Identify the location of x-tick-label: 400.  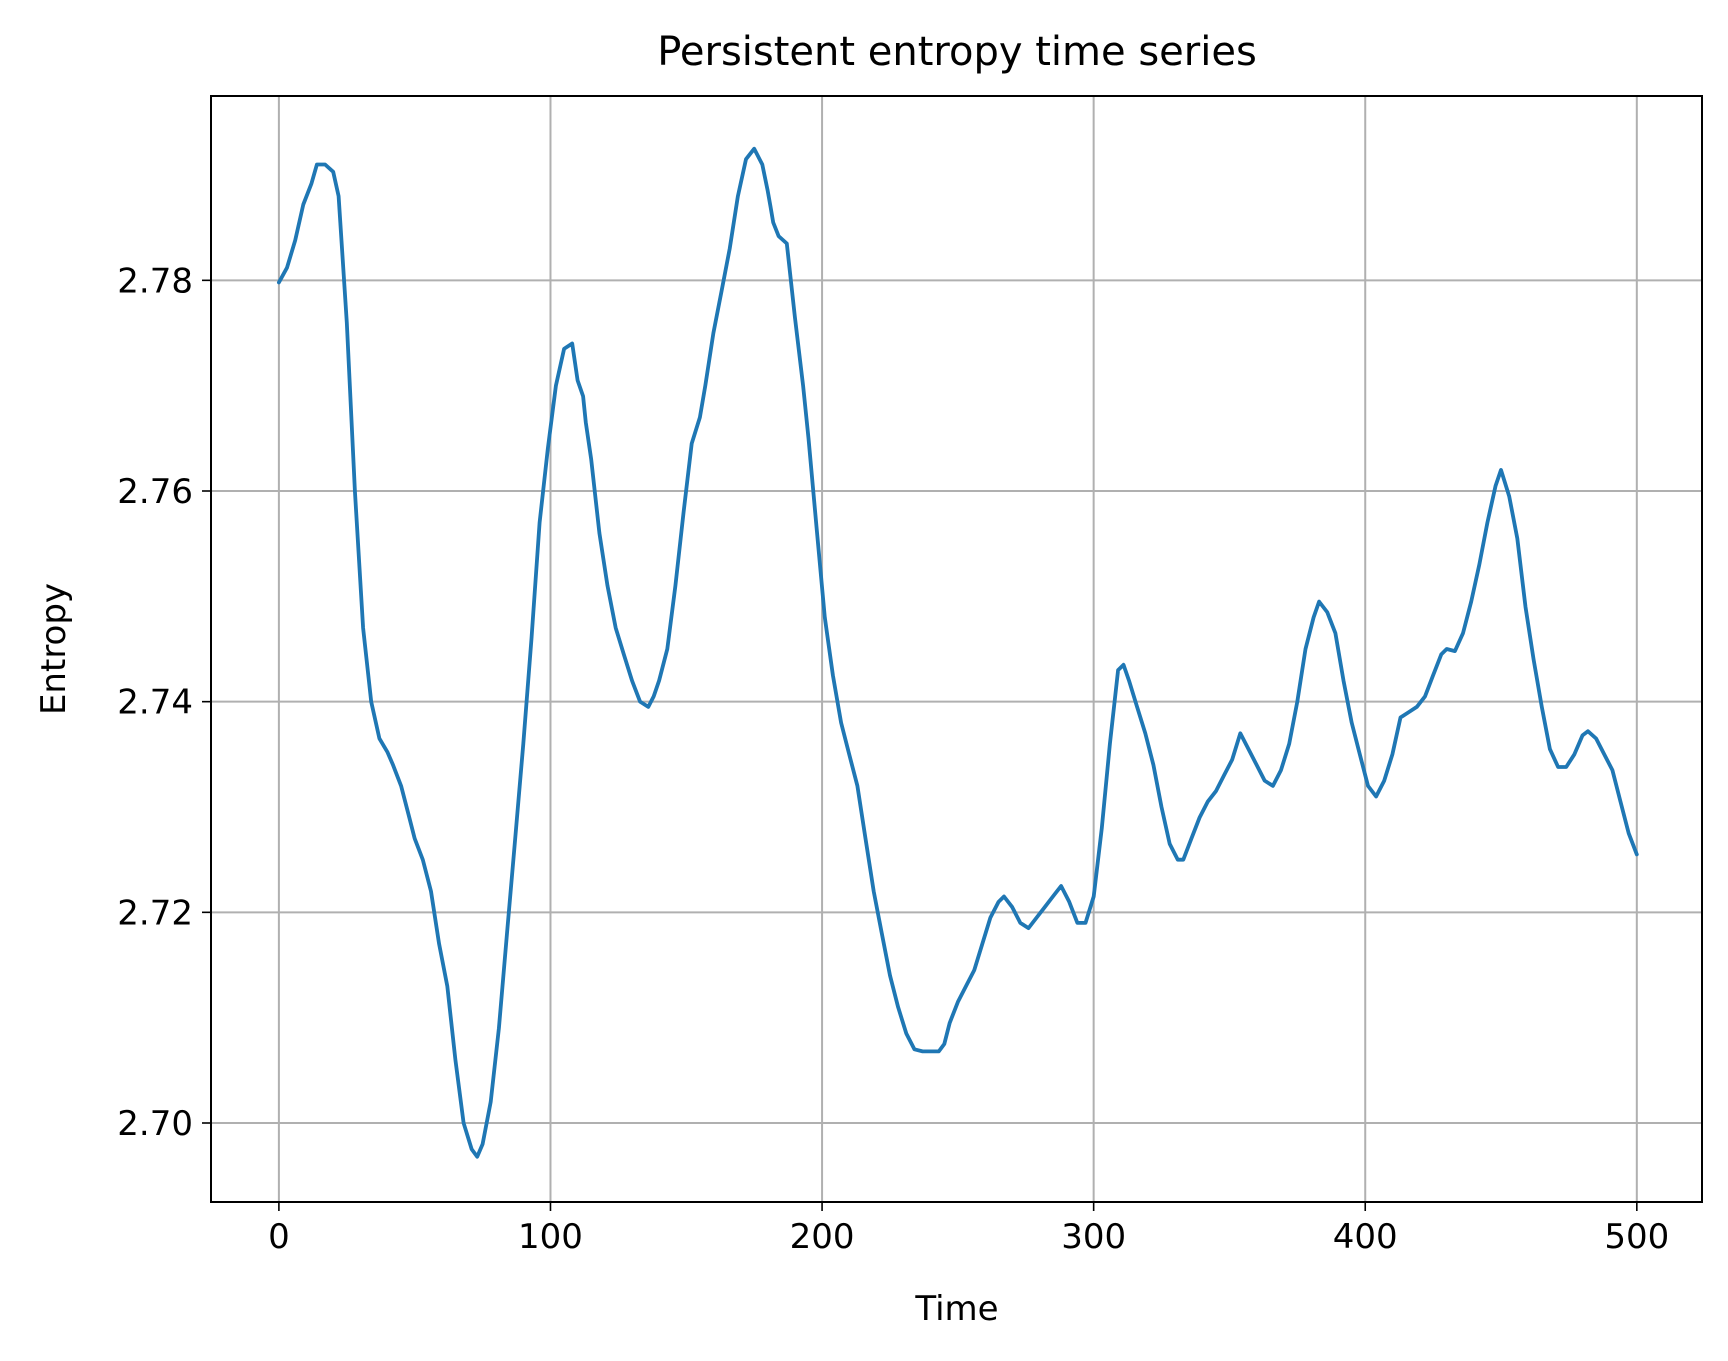
(1365, 1237).